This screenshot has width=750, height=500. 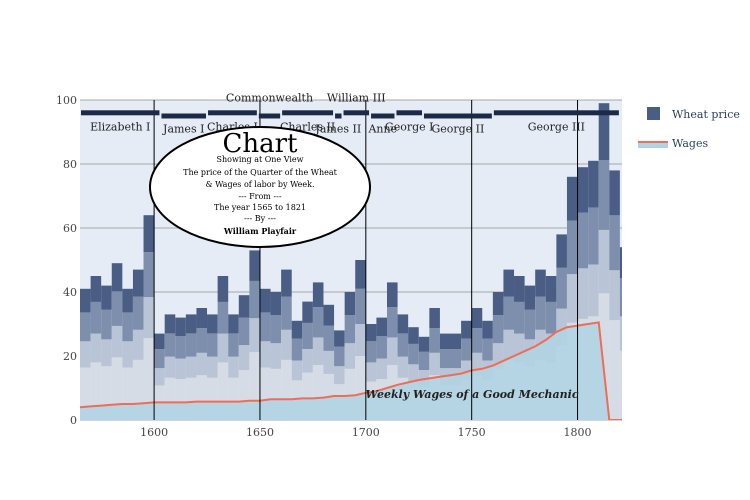 I want to click on x-tick-label: 1600, so click(x=154, y=432).